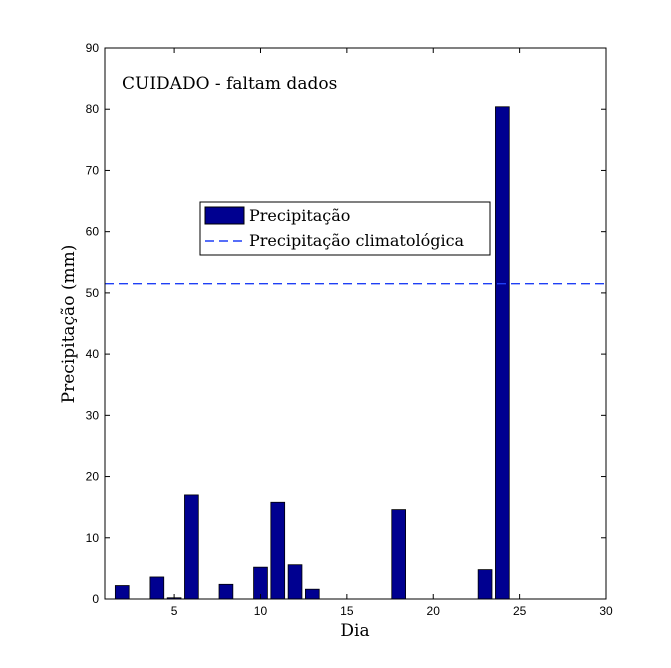  I want to click on x-tick-label: 15, so click(347, 611).